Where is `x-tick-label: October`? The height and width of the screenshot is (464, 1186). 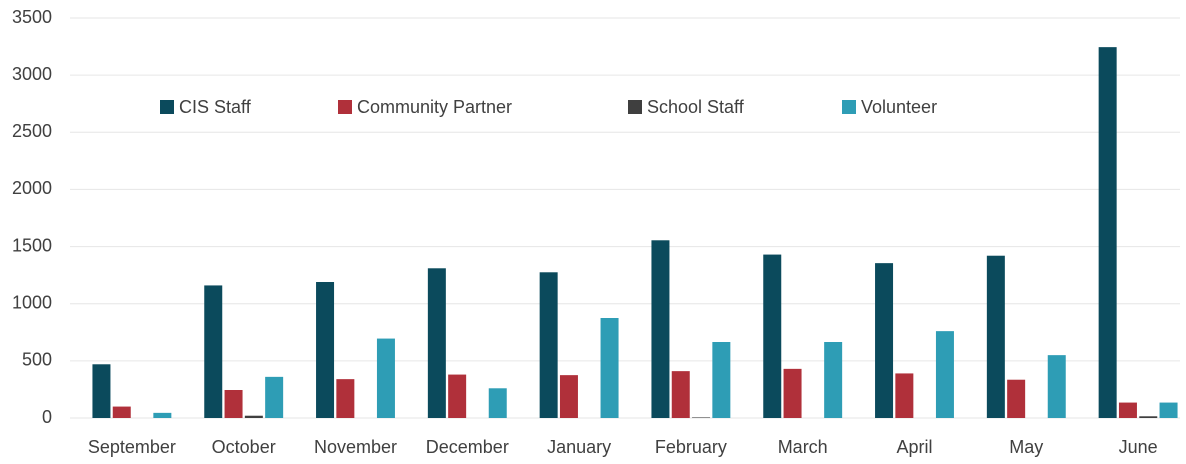
x-tick-label: October is located at coordinates (244, 447).